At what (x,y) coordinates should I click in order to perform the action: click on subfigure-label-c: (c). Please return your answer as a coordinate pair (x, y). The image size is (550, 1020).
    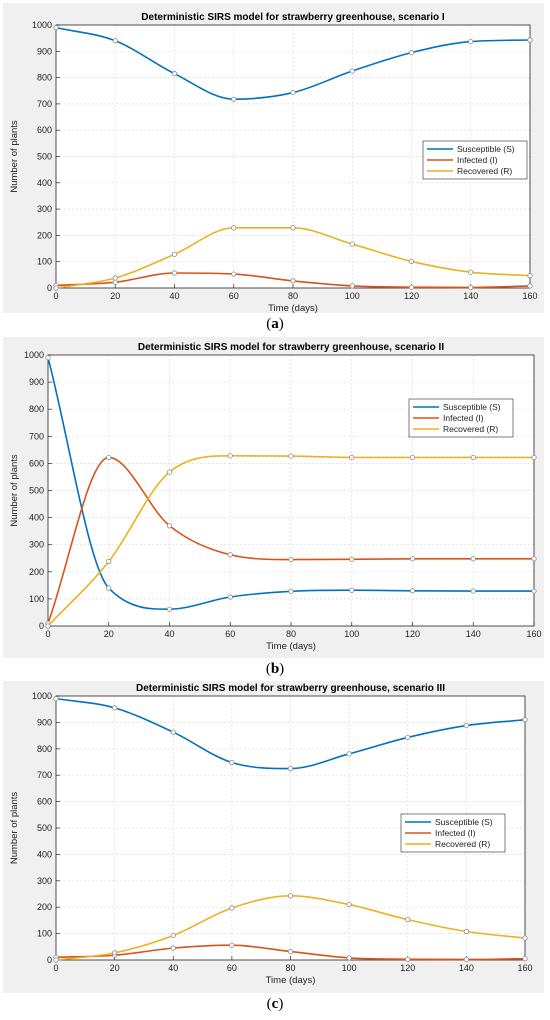
    Looking at the image, I should click on (275, 1004).